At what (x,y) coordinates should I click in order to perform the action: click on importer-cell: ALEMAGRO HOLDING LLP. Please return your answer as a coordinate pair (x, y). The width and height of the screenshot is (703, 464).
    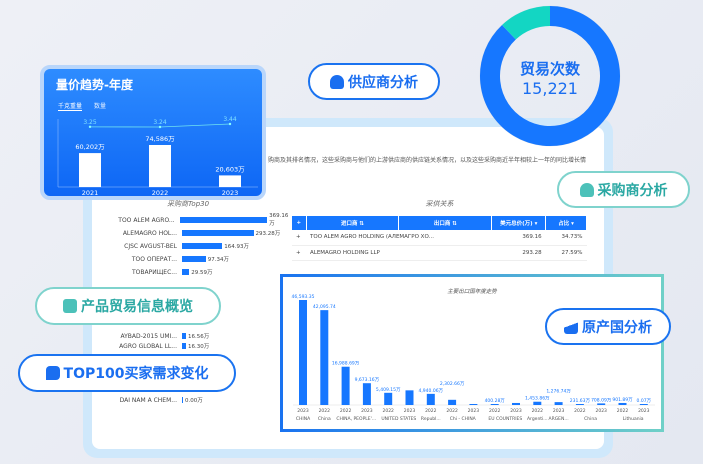
    Looking at the image, I should click on (399, 253).